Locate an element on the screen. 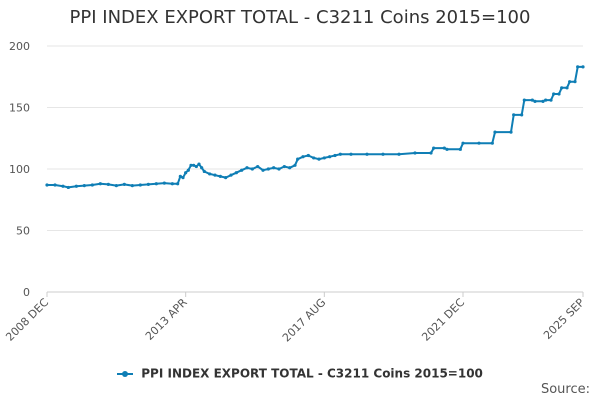  x-tick-label: 2021 DEC is located at coordinates (443, 320).